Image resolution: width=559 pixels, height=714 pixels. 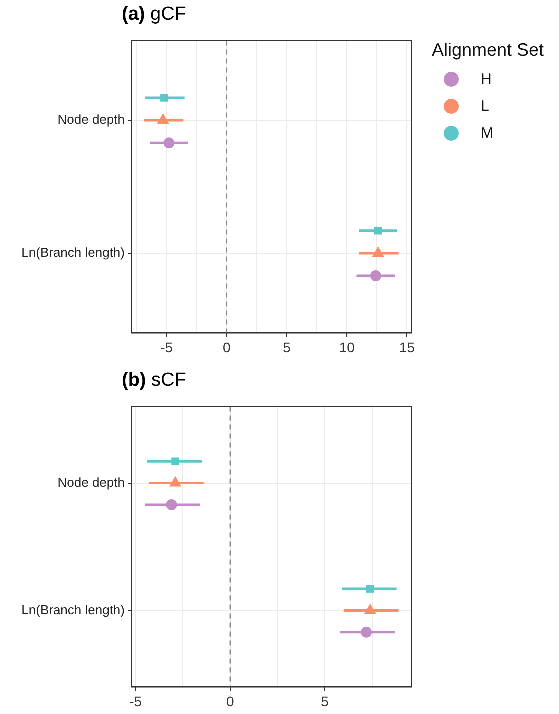 I want to click on legend-title: Alignment Set, so click(x=488, y=50).